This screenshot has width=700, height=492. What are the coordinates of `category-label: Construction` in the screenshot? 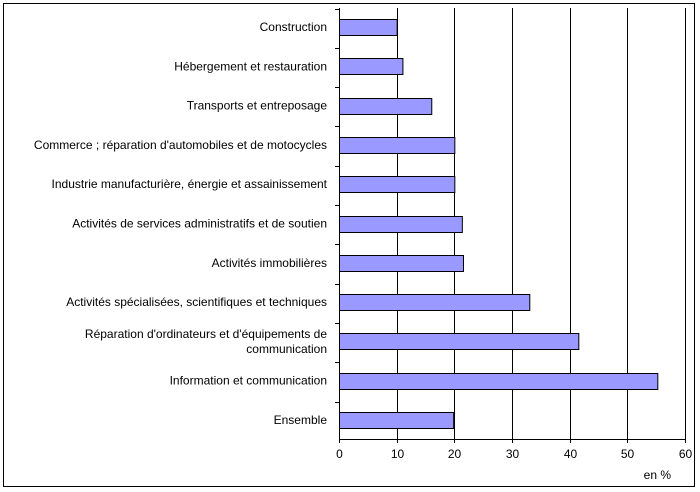 It's located at (293, 27).